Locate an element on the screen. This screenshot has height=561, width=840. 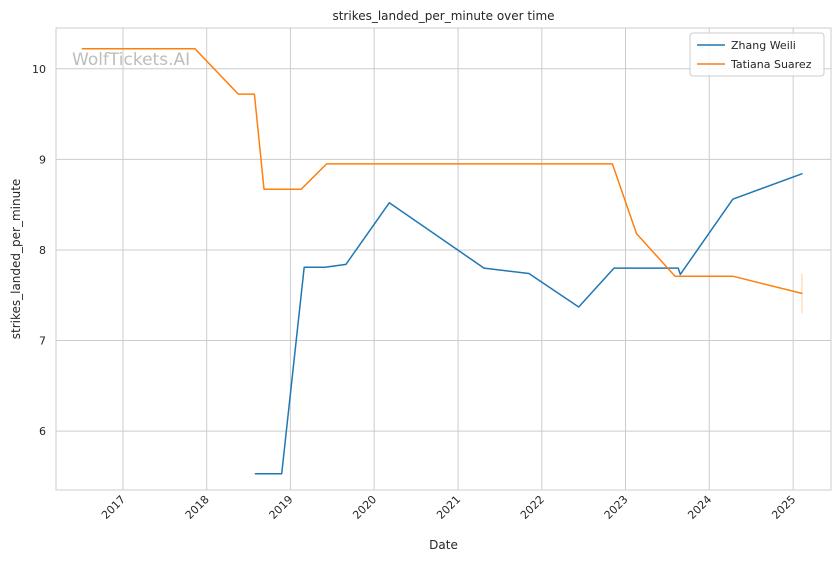
x-tick-label: 2021 is located at coordinates (448, 507).